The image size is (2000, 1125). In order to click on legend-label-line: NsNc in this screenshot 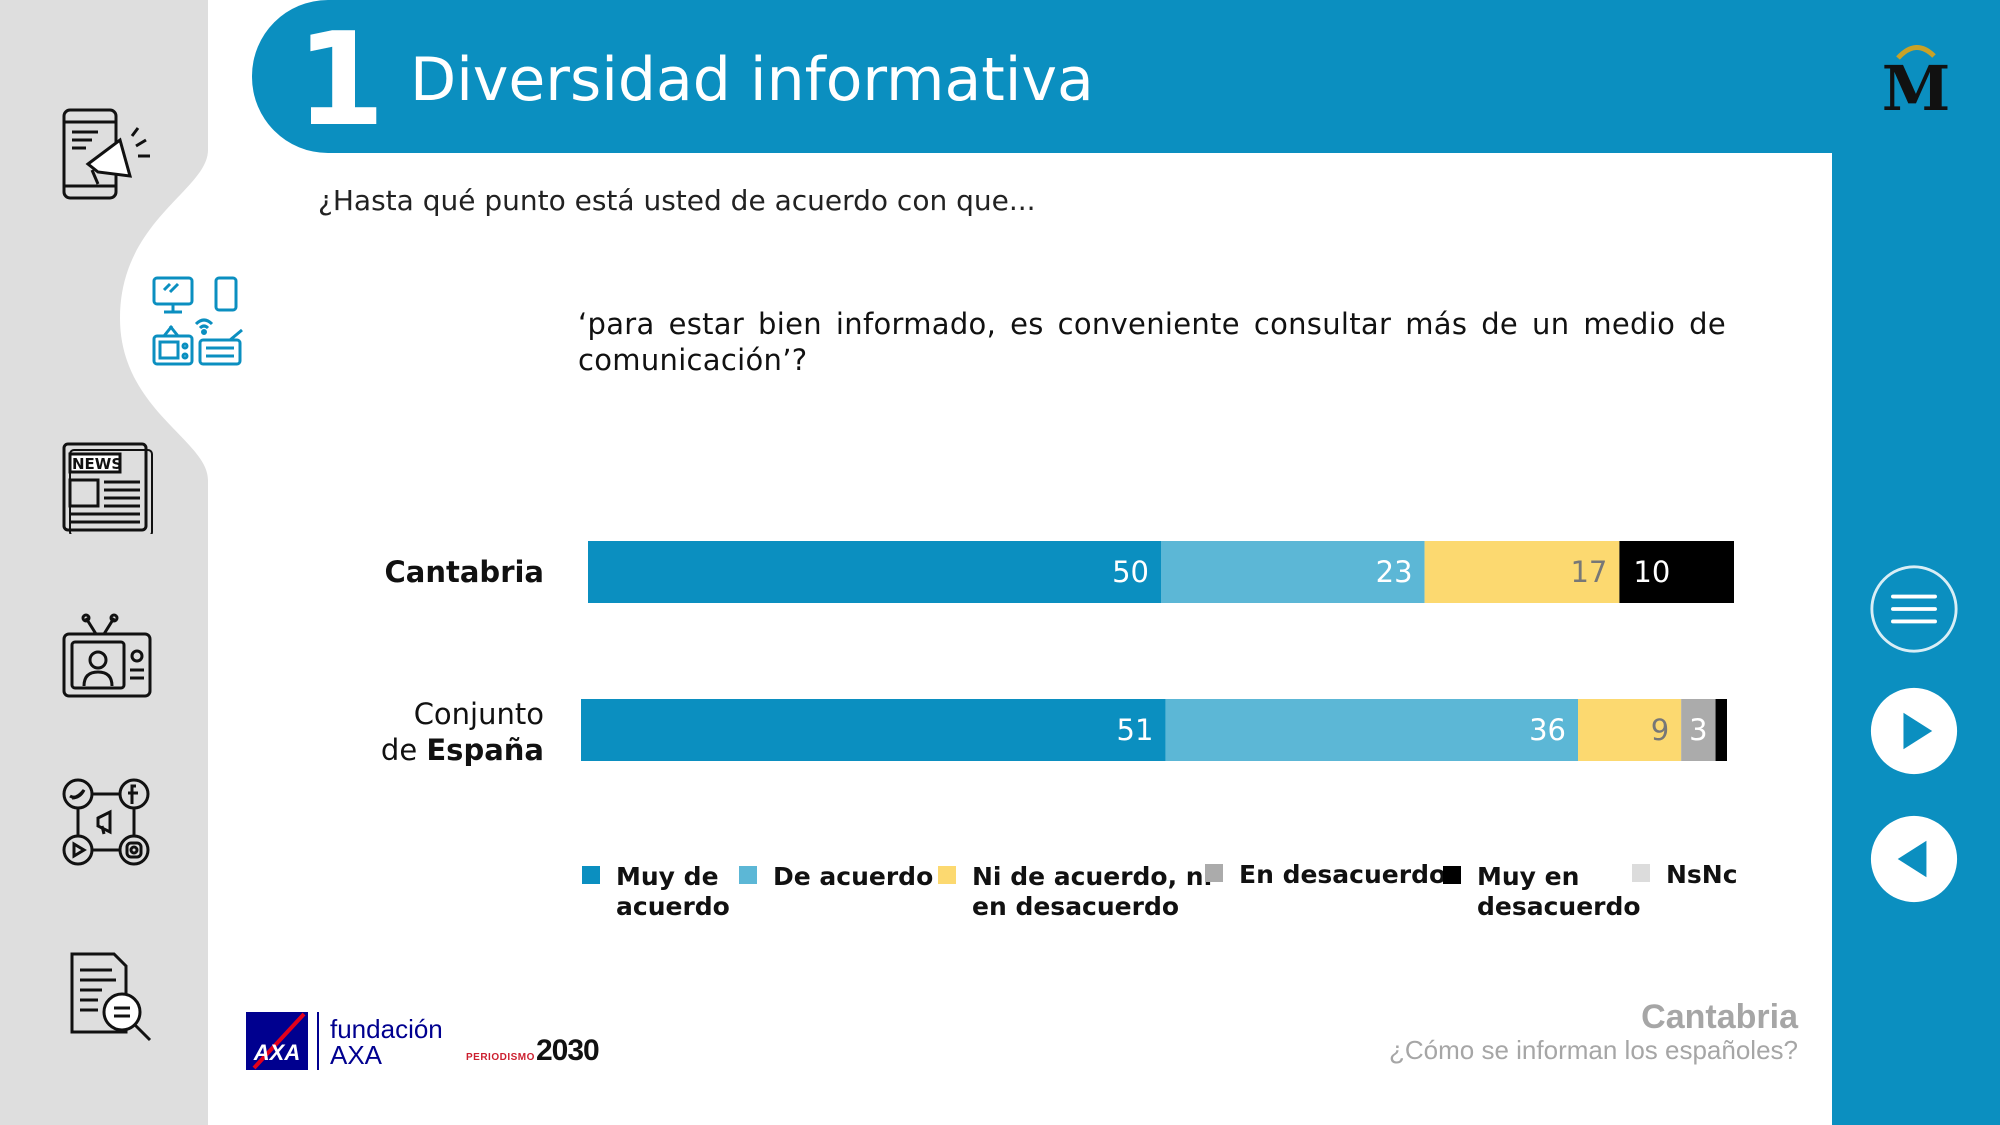, I will do `click(1702, 874)`.